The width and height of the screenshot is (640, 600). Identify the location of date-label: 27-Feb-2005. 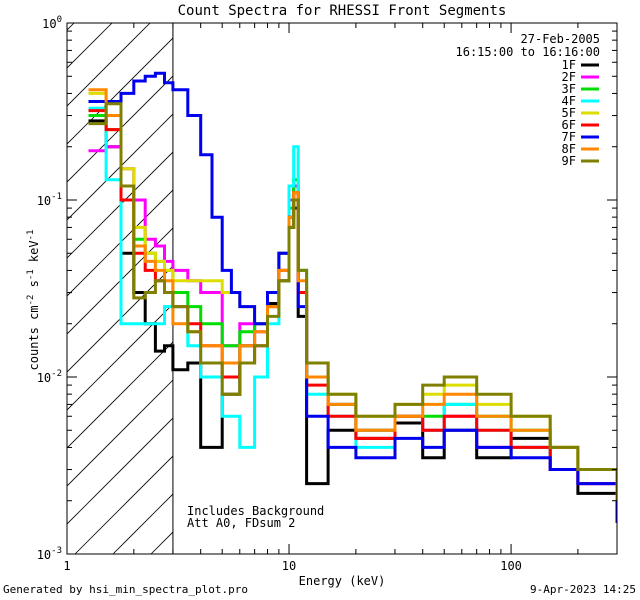
(560, 39).